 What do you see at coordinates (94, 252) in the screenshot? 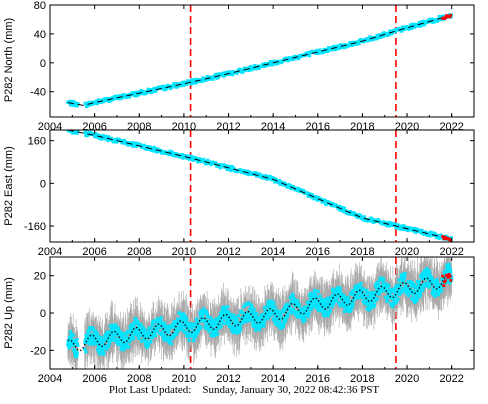
I see `x-tick-label: 2006` at bounding box center [94, 252].